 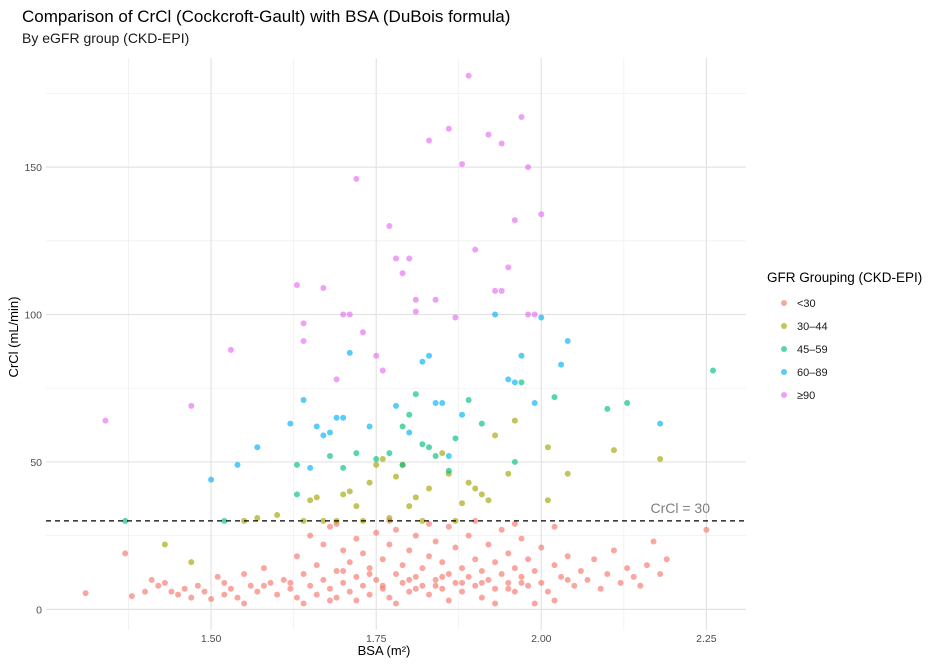 What do you see at coordinates (105, 38) in the screenshot?
I see `chart-subtitle: By eGFR group (CKD-EPI)` at bounding box center [105, 38].